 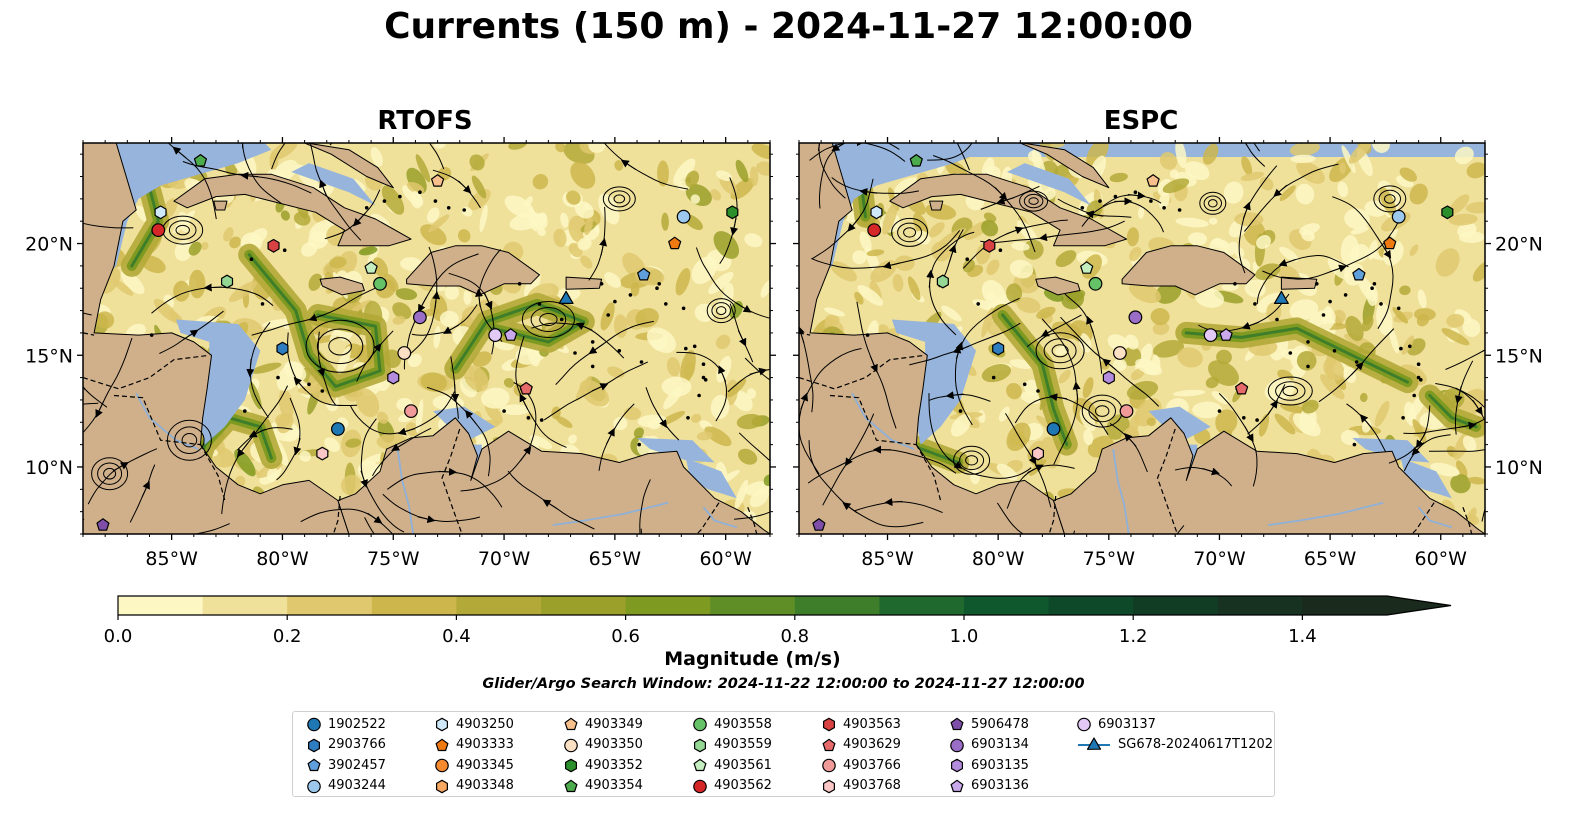 I want to click on land-isla-juventud, so click(x=220, y=205).